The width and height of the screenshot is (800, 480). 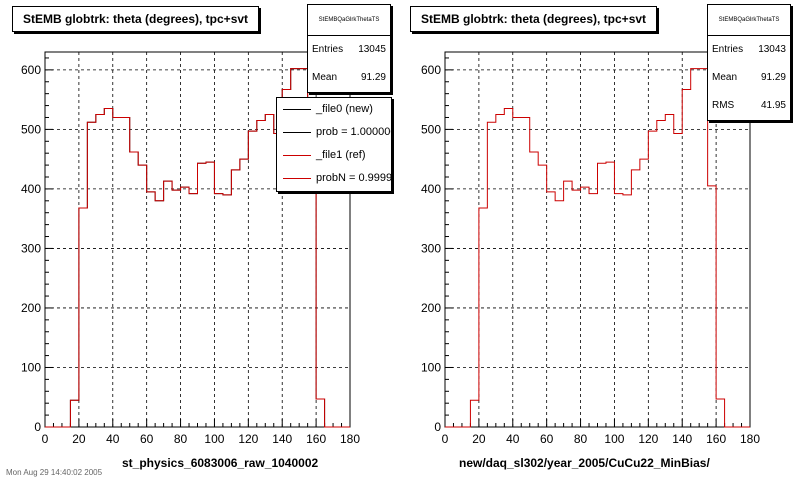 What do you see at coordinates (513, 439) in the screenshot?
I see `right-x-tick-label: 40` at bounding box center [513, 439].